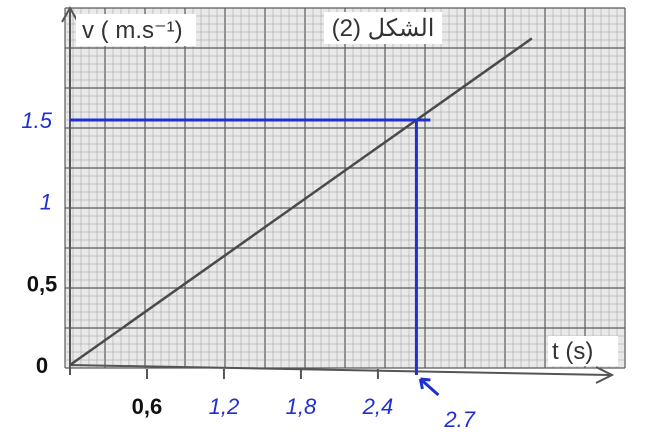  Describe the element at coordinates (605, 375) in the screenshot. I see `x-axis-arrow` at that location.